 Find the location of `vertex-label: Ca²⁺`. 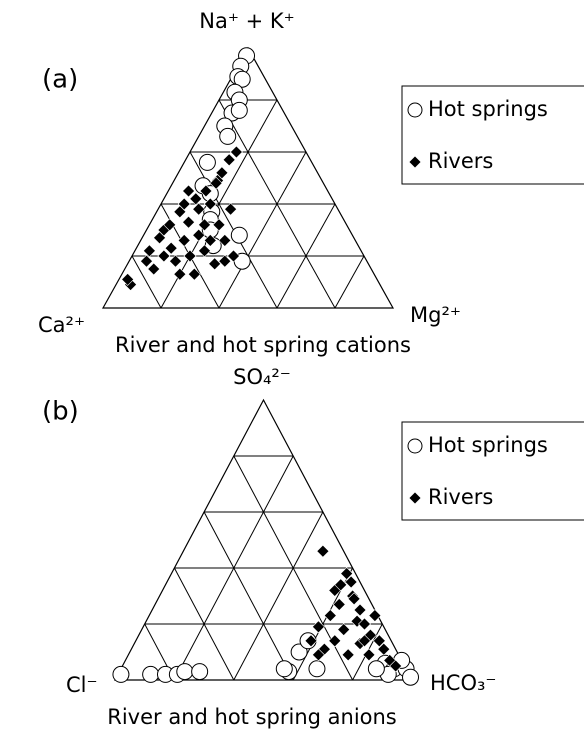

vertex-label: Ca²⁺ is located at coordinates (61, 325).